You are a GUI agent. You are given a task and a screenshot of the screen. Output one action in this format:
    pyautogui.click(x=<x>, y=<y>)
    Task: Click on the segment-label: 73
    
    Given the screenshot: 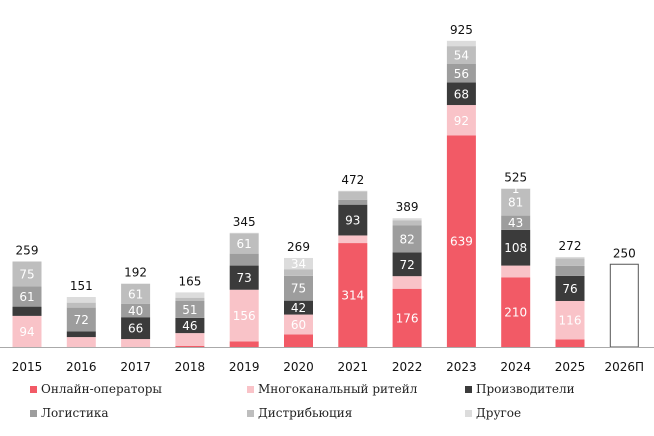 What is the action you would take?
    pyautogui.click(x=244, y=278)
    